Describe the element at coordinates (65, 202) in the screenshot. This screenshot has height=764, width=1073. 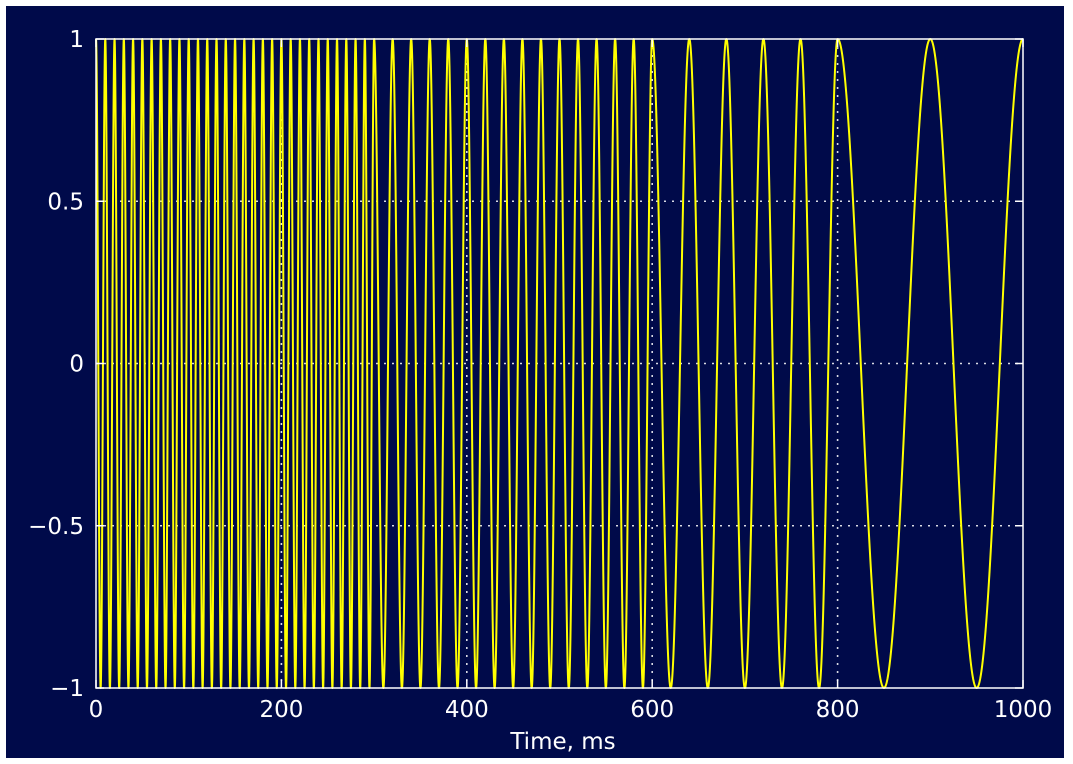
I see `y-tick-label: 0.5` at that location.